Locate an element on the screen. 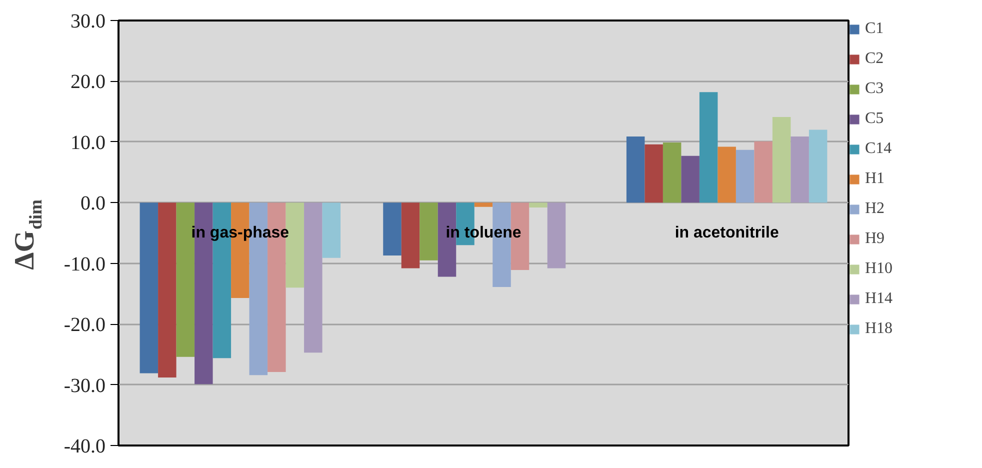  y-tick-label: 30.0 is located at coordinates (88, 21).